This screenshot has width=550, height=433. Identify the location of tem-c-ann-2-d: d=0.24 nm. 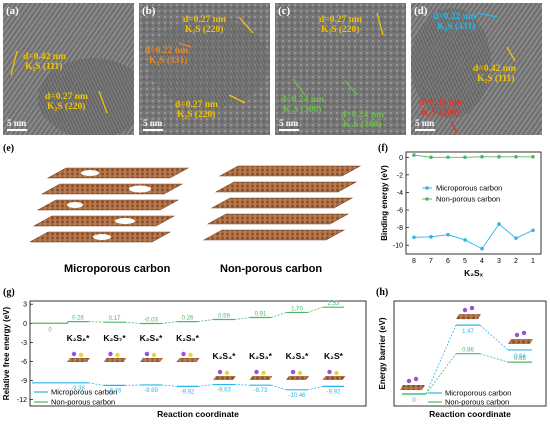
(302, 100).